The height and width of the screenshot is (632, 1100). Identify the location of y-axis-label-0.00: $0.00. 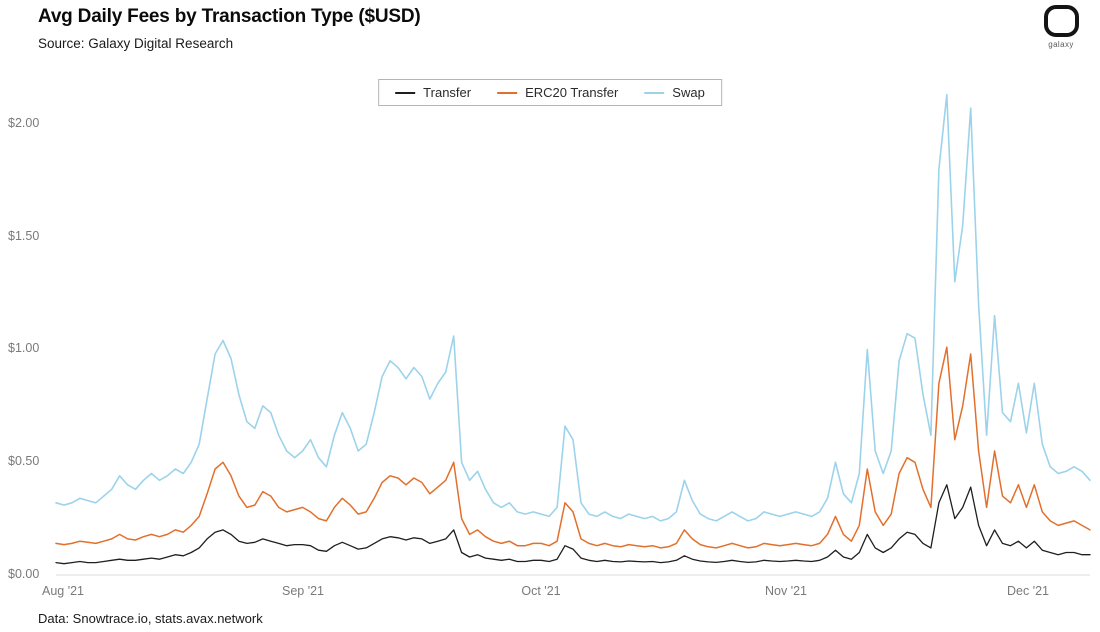
(24, 574).